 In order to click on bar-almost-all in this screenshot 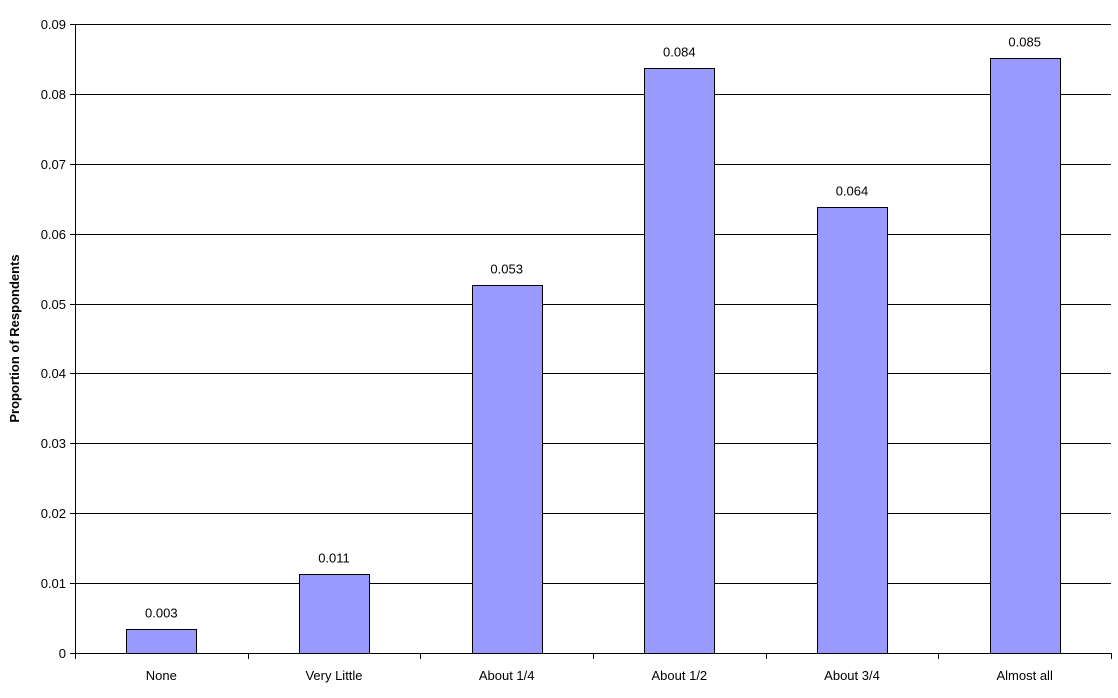, I will do `click(1025, 356)`.